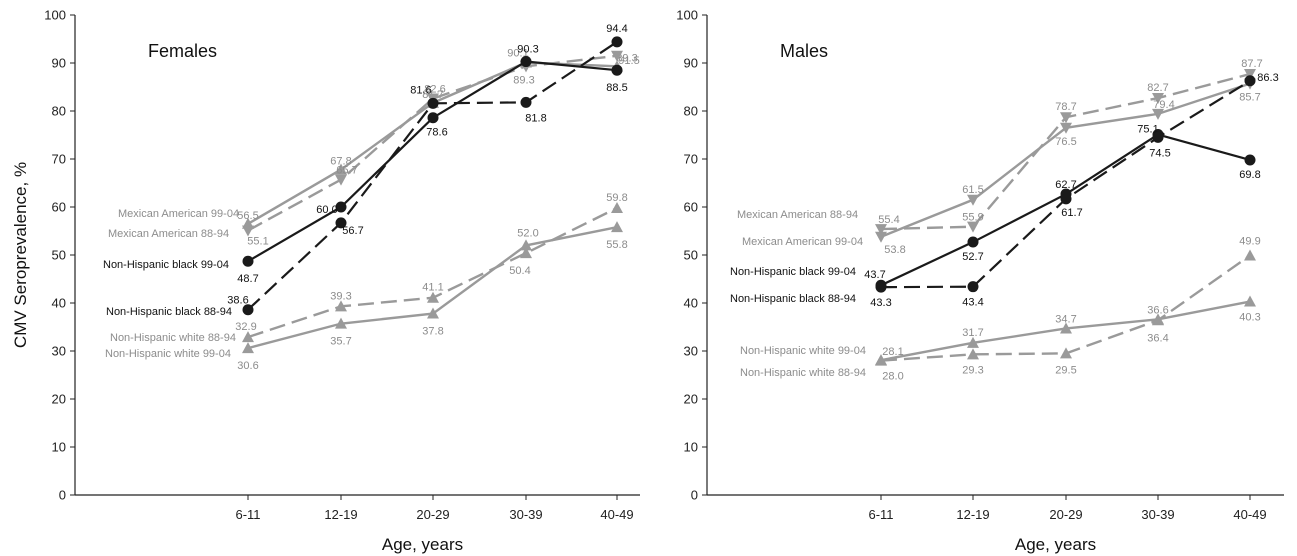 The height and width of the screenshot is (556, 1297). I want to click on panel-title: Females, so click(182, 51).